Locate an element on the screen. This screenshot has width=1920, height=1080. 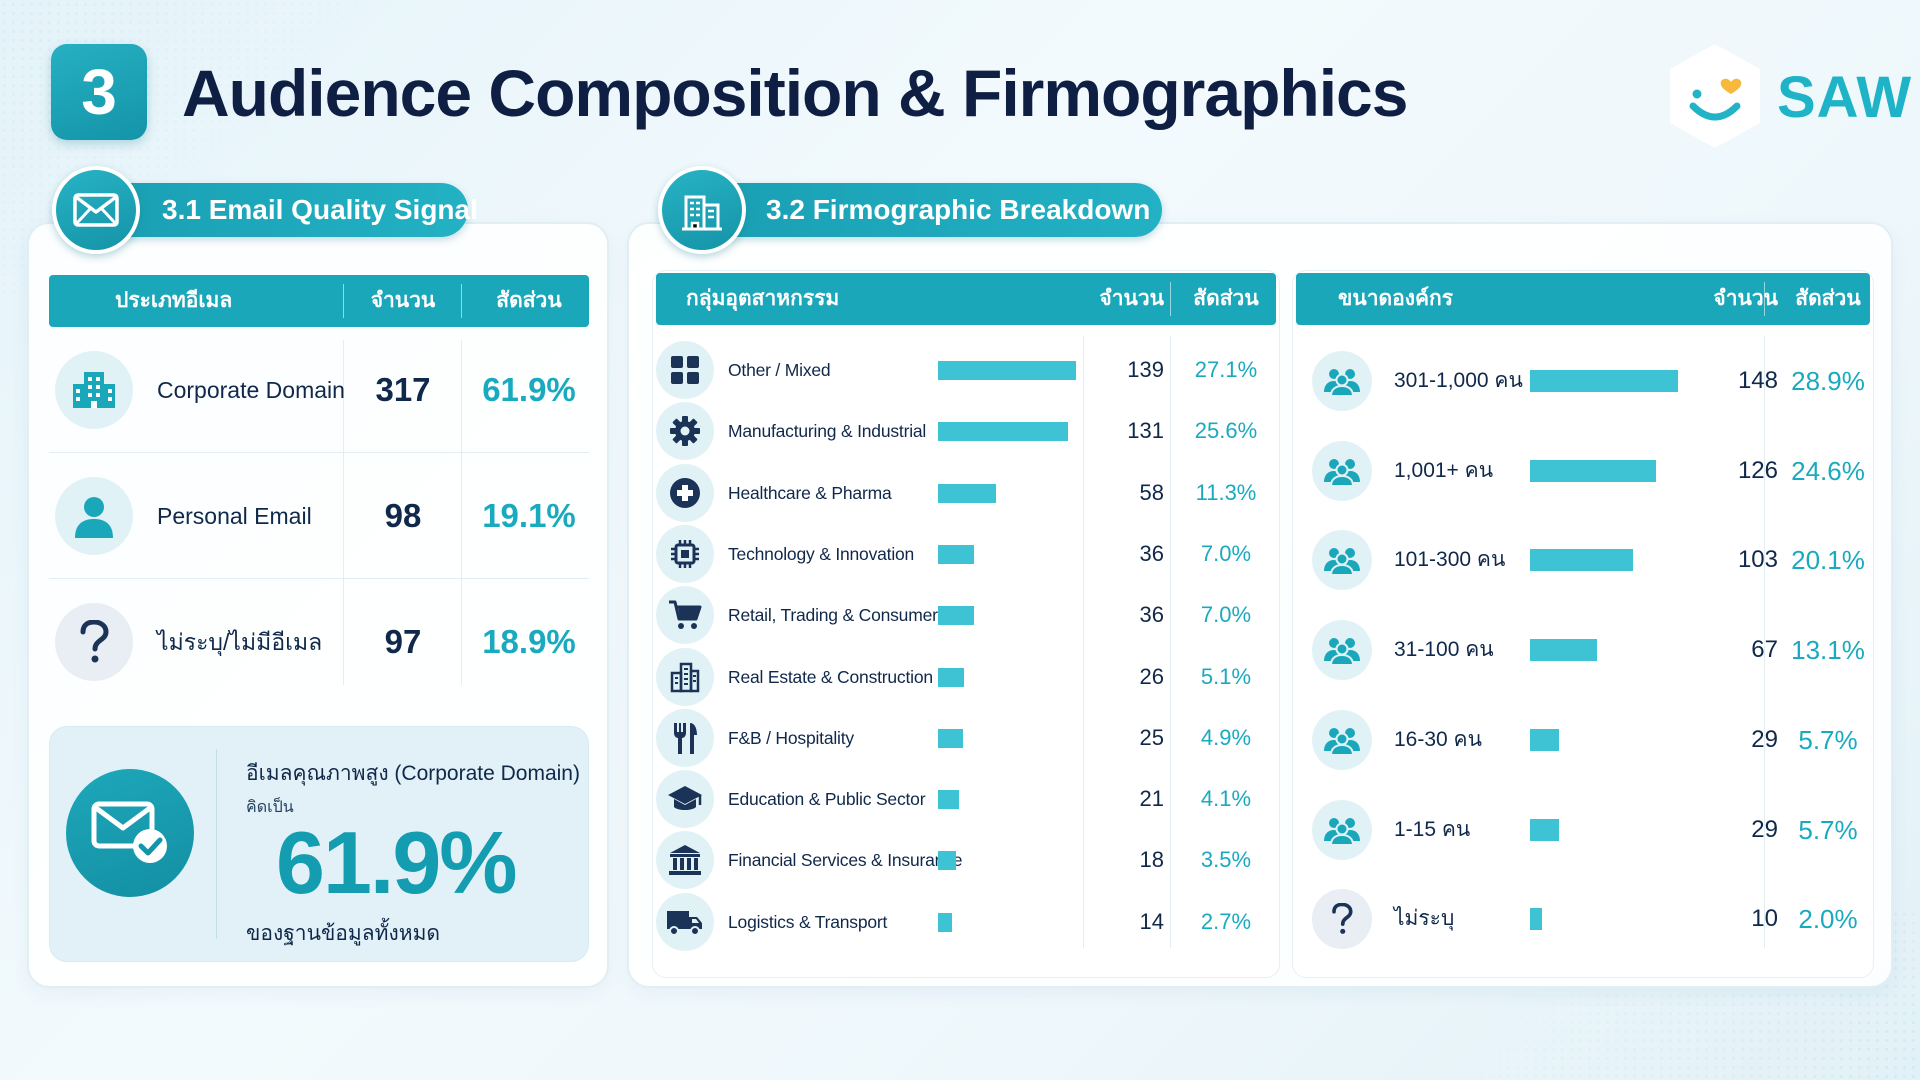
company-size-share: 13.1% is located at coordinates (1828, 650).